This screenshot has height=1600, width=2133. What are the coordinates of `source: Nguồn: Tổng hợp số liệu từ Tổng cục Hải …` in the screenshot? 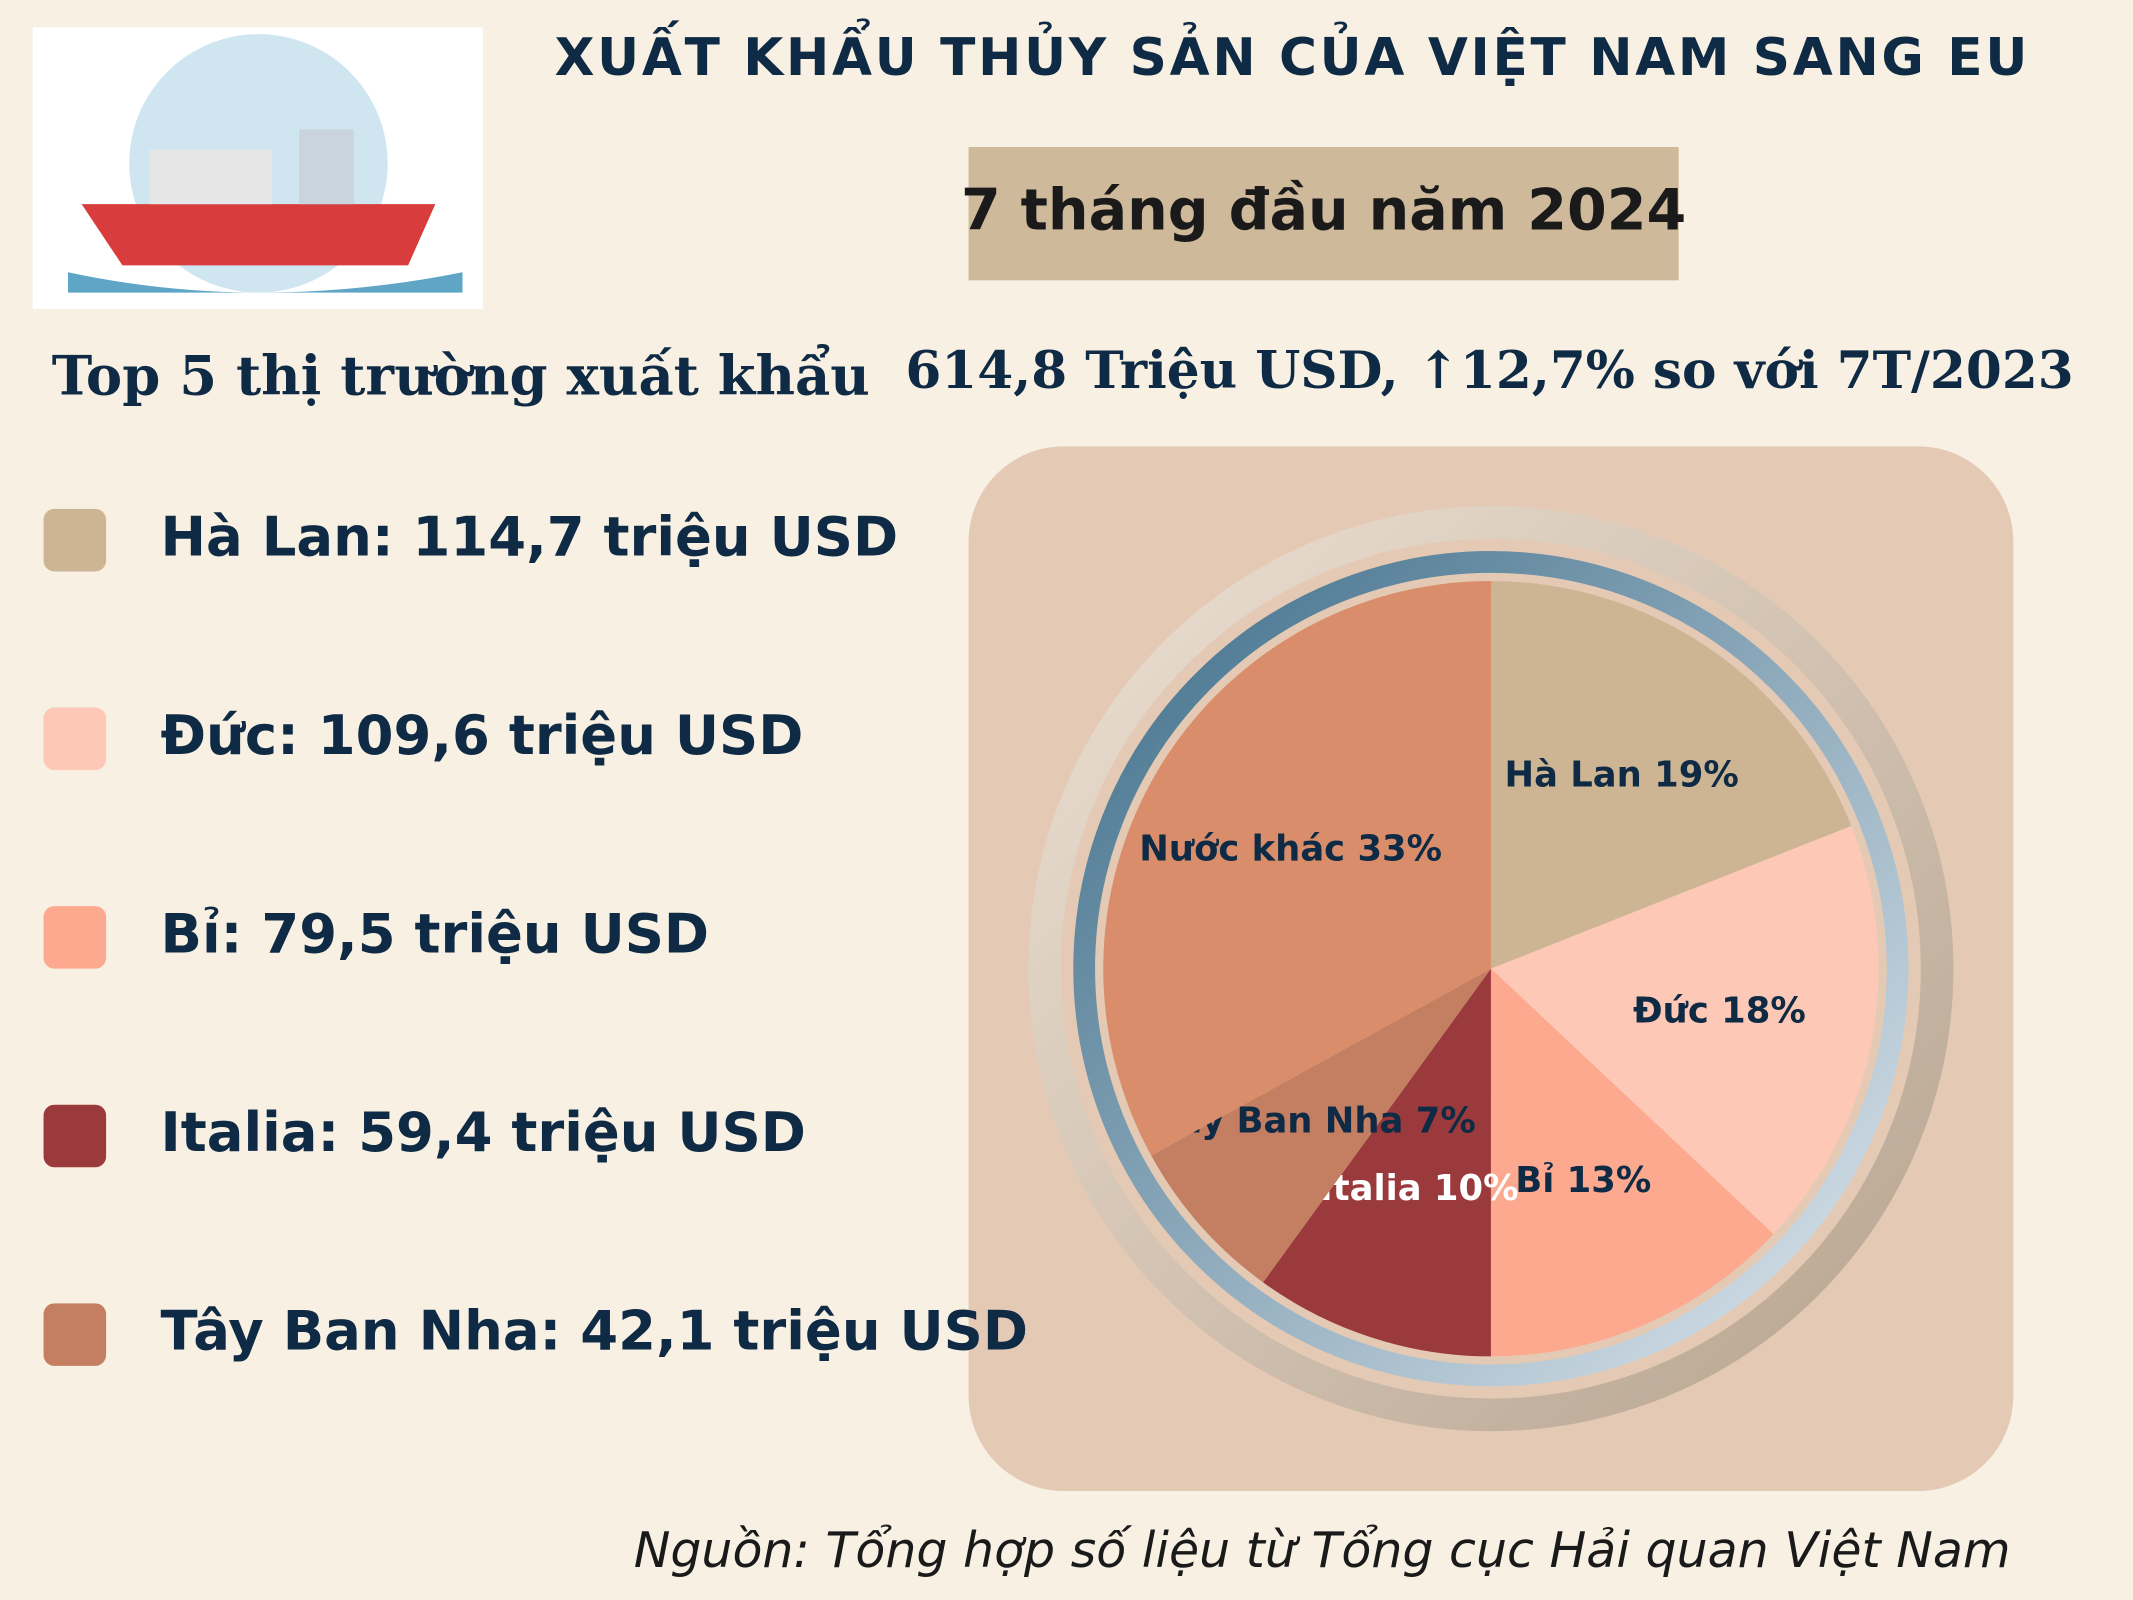 It's located at (1322, 1550).